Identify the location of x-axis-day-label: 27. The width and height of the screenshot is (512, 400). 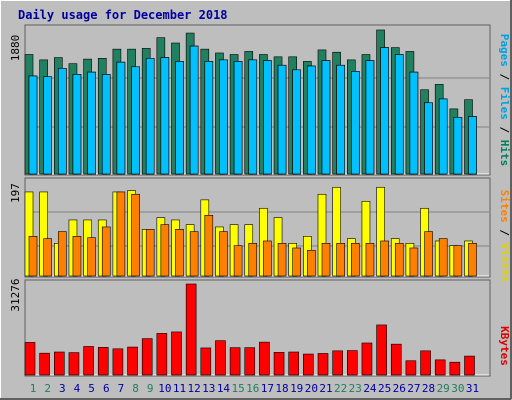
(413, 388).